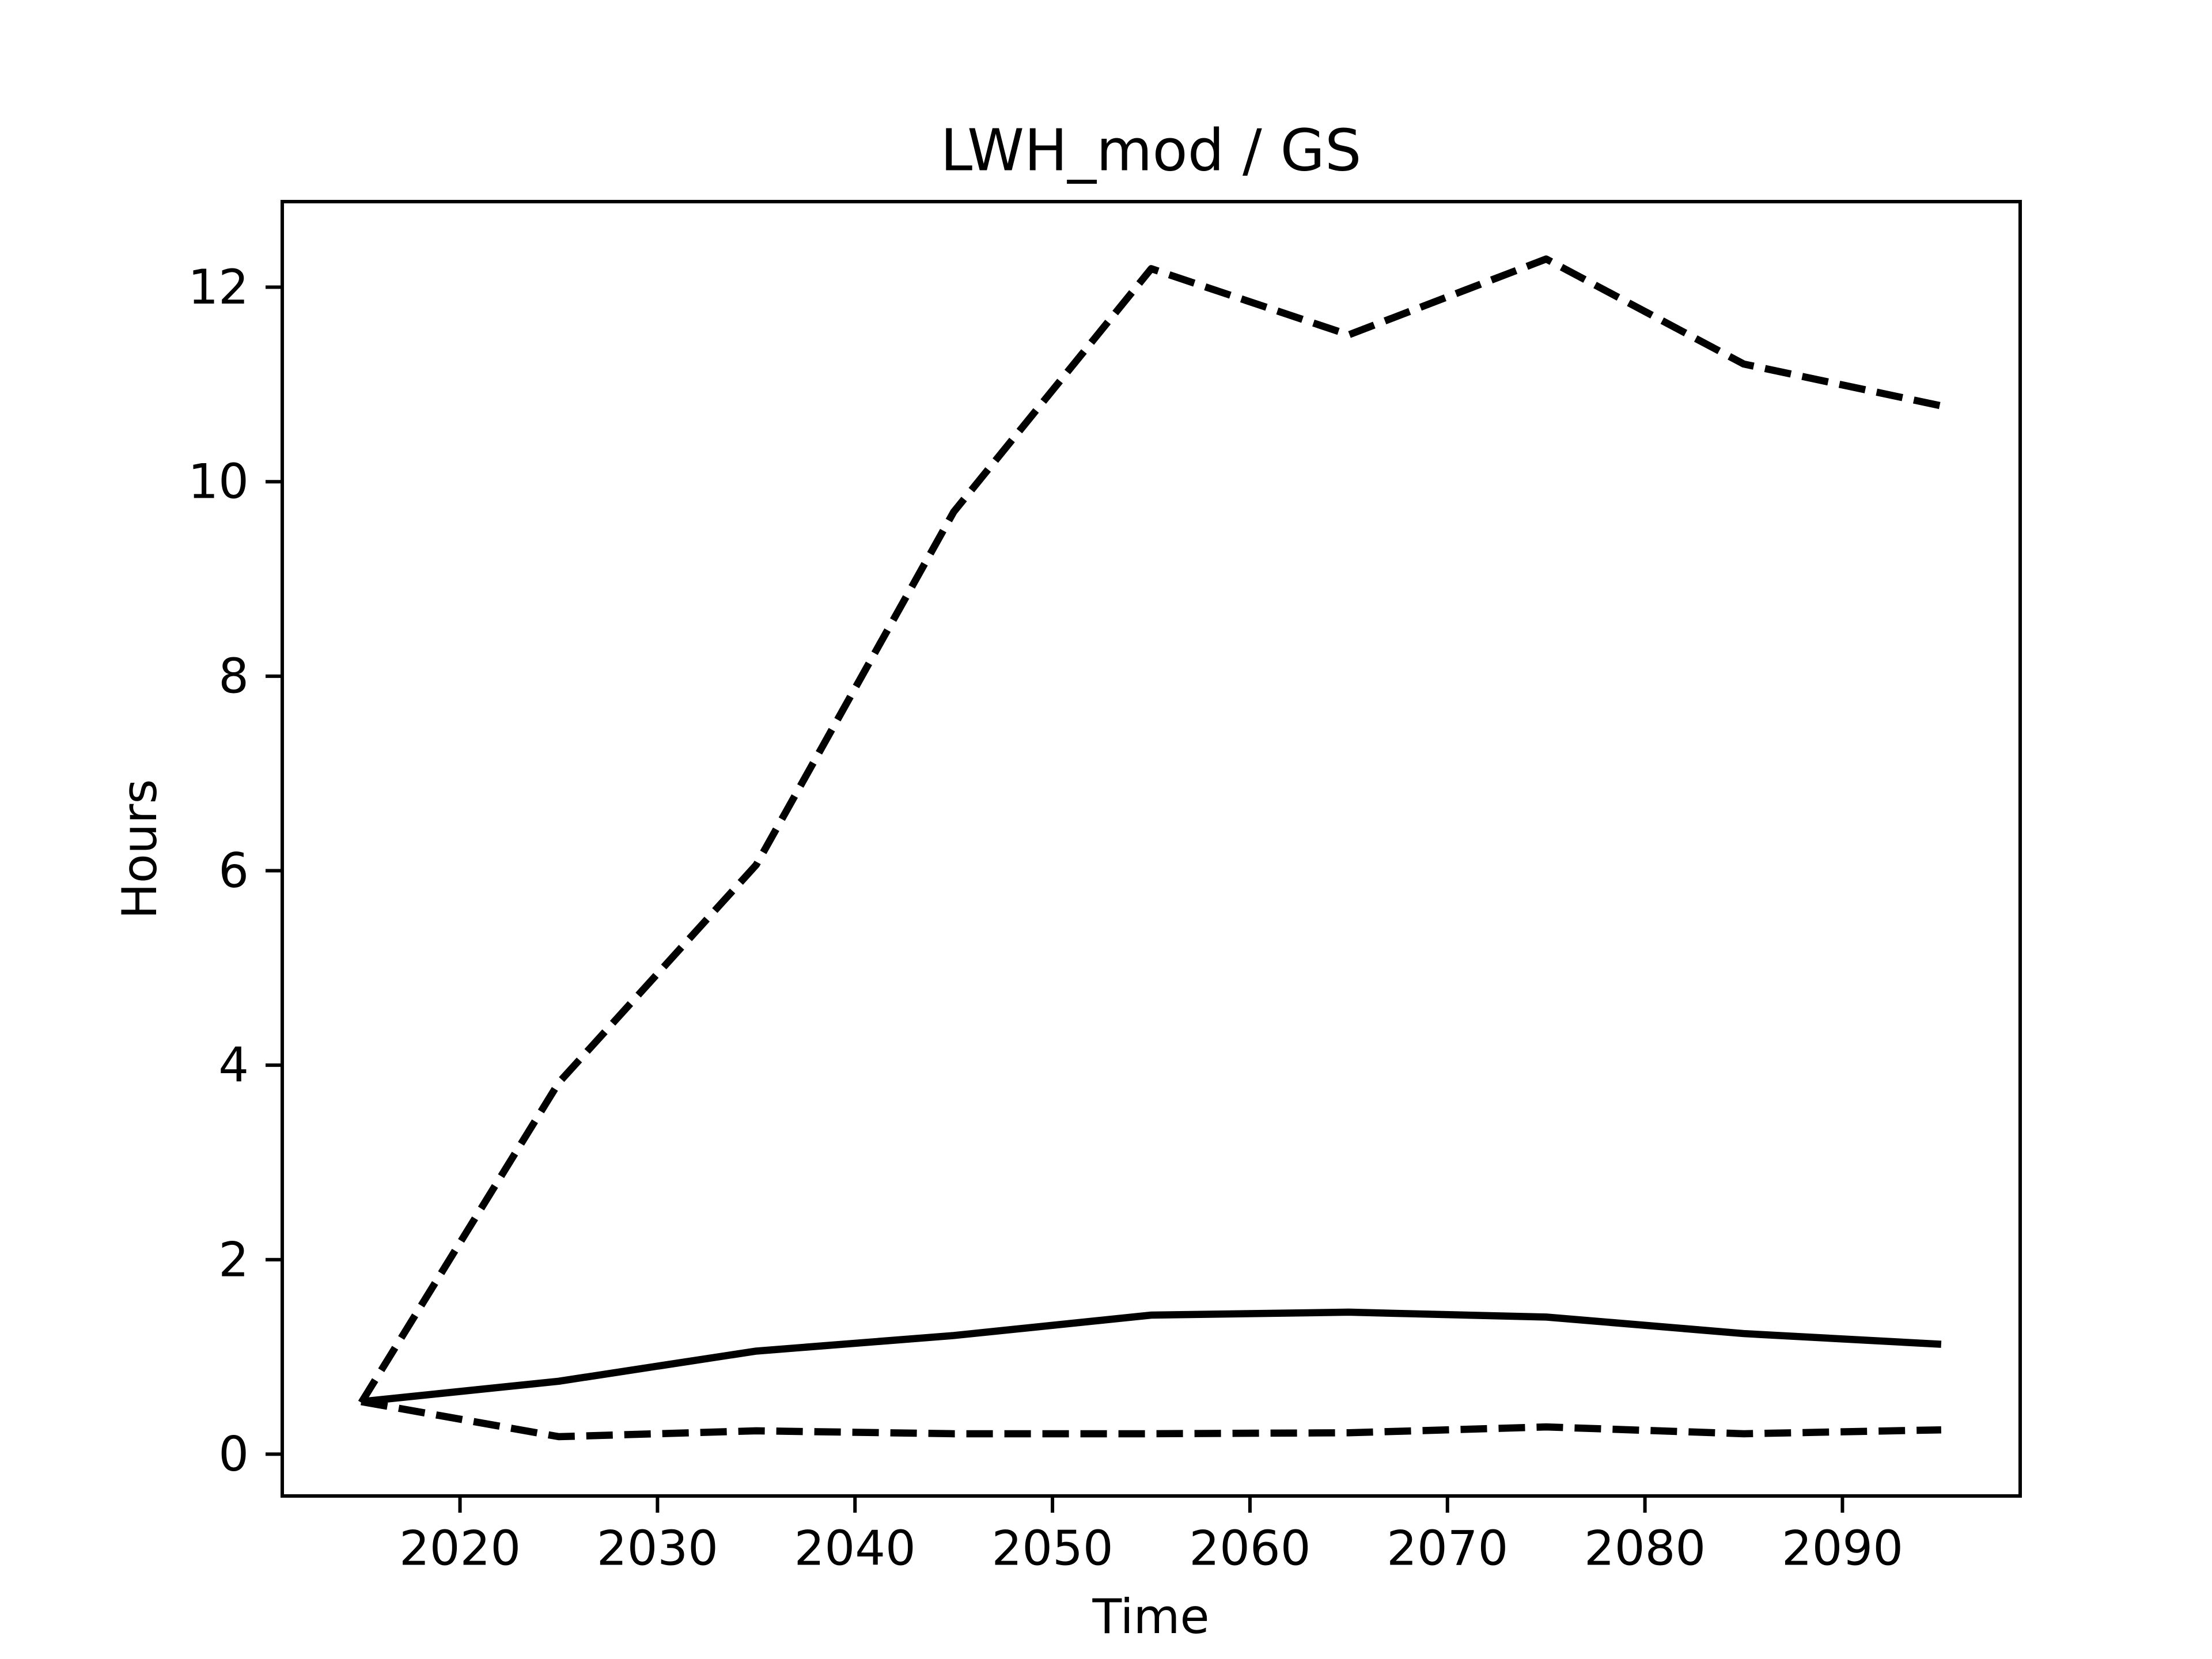 This screenshot has width=2212, height=1659. I want to click on x-tick-label: 2030, so click(657, 1549).